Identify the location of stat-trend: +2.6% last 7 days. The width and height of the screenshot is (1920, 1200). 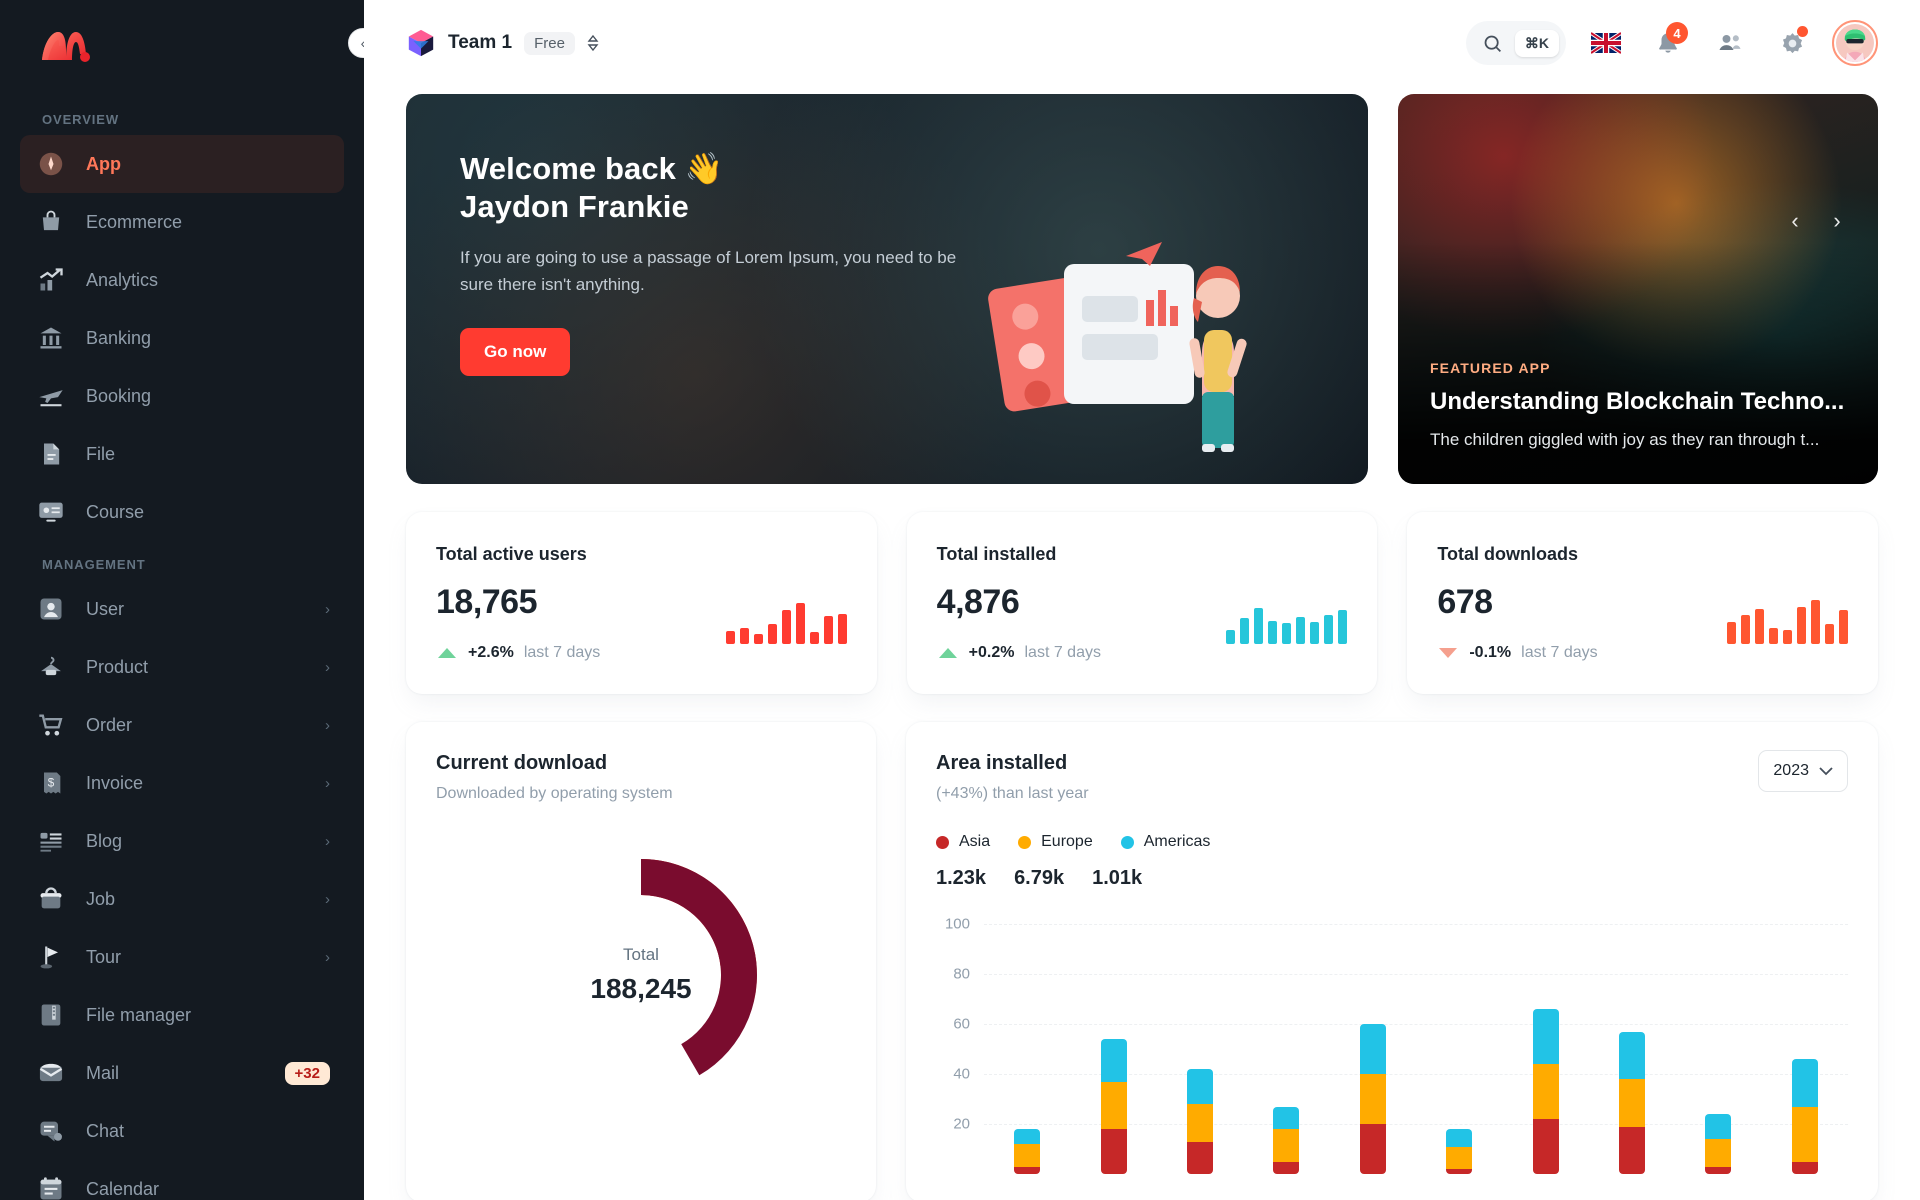
(641, 653).